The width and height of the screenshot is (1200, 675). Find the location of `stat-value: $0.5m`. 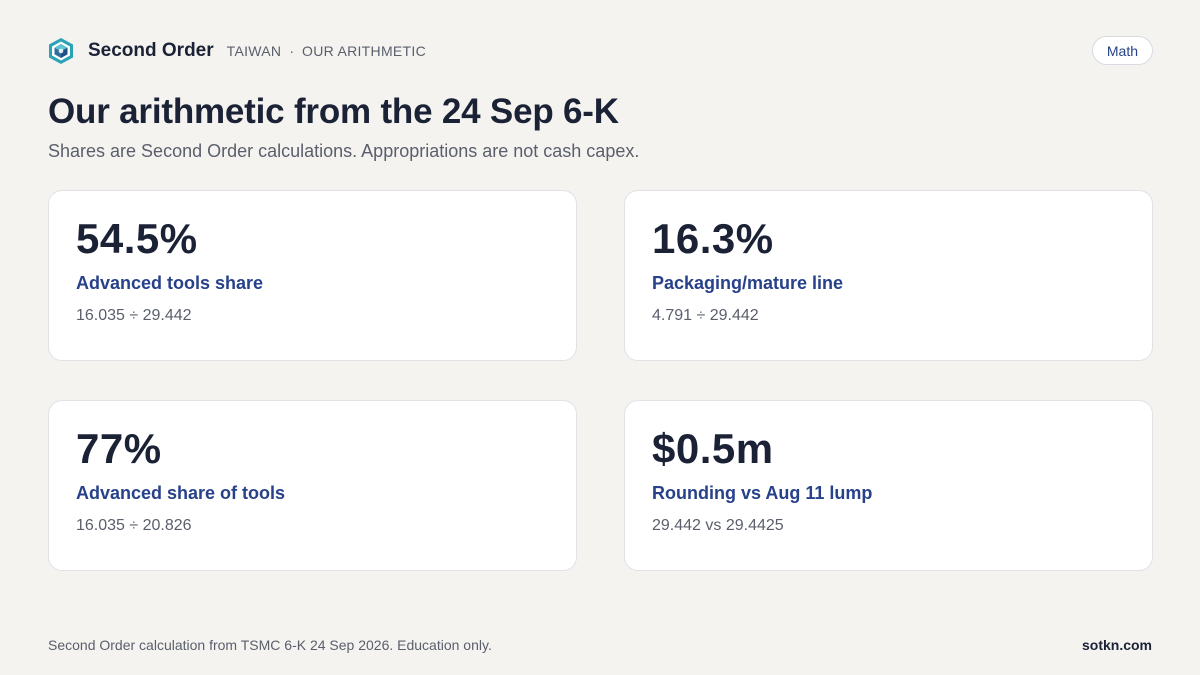

stat-value: $0.5m is located at coordinates (713, 448).